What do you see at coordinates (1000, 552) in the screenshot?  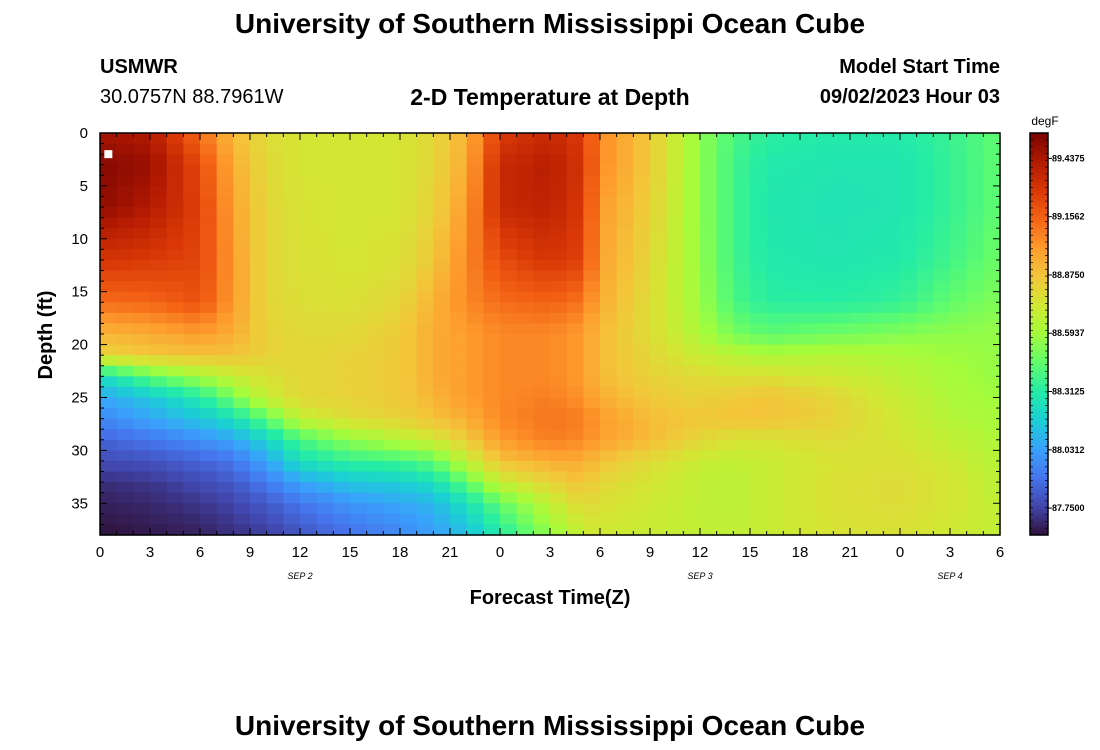 I see `x-tick-label: 6` at bounding box center [1000, 552].